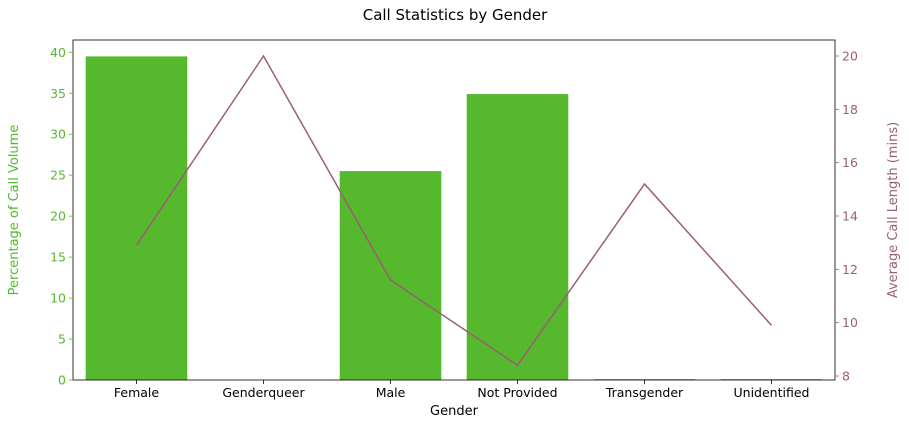 The image size is (909, 425). I want to click on y-right-tick-label: 20, so click(850, 56).